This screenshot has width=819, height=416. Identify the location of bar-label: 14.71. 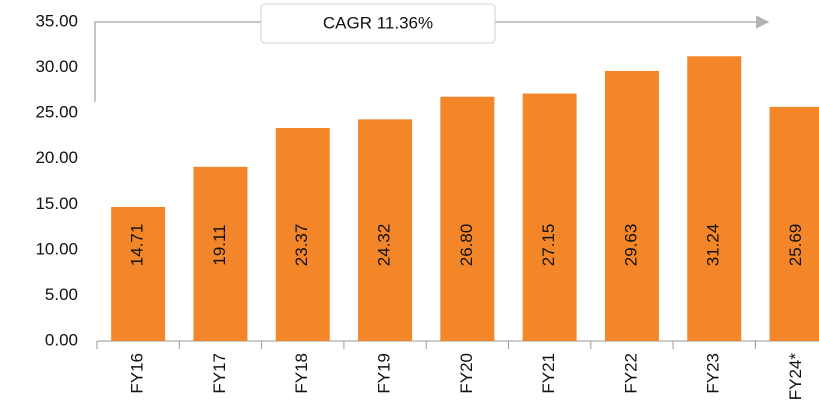
(137, 245).